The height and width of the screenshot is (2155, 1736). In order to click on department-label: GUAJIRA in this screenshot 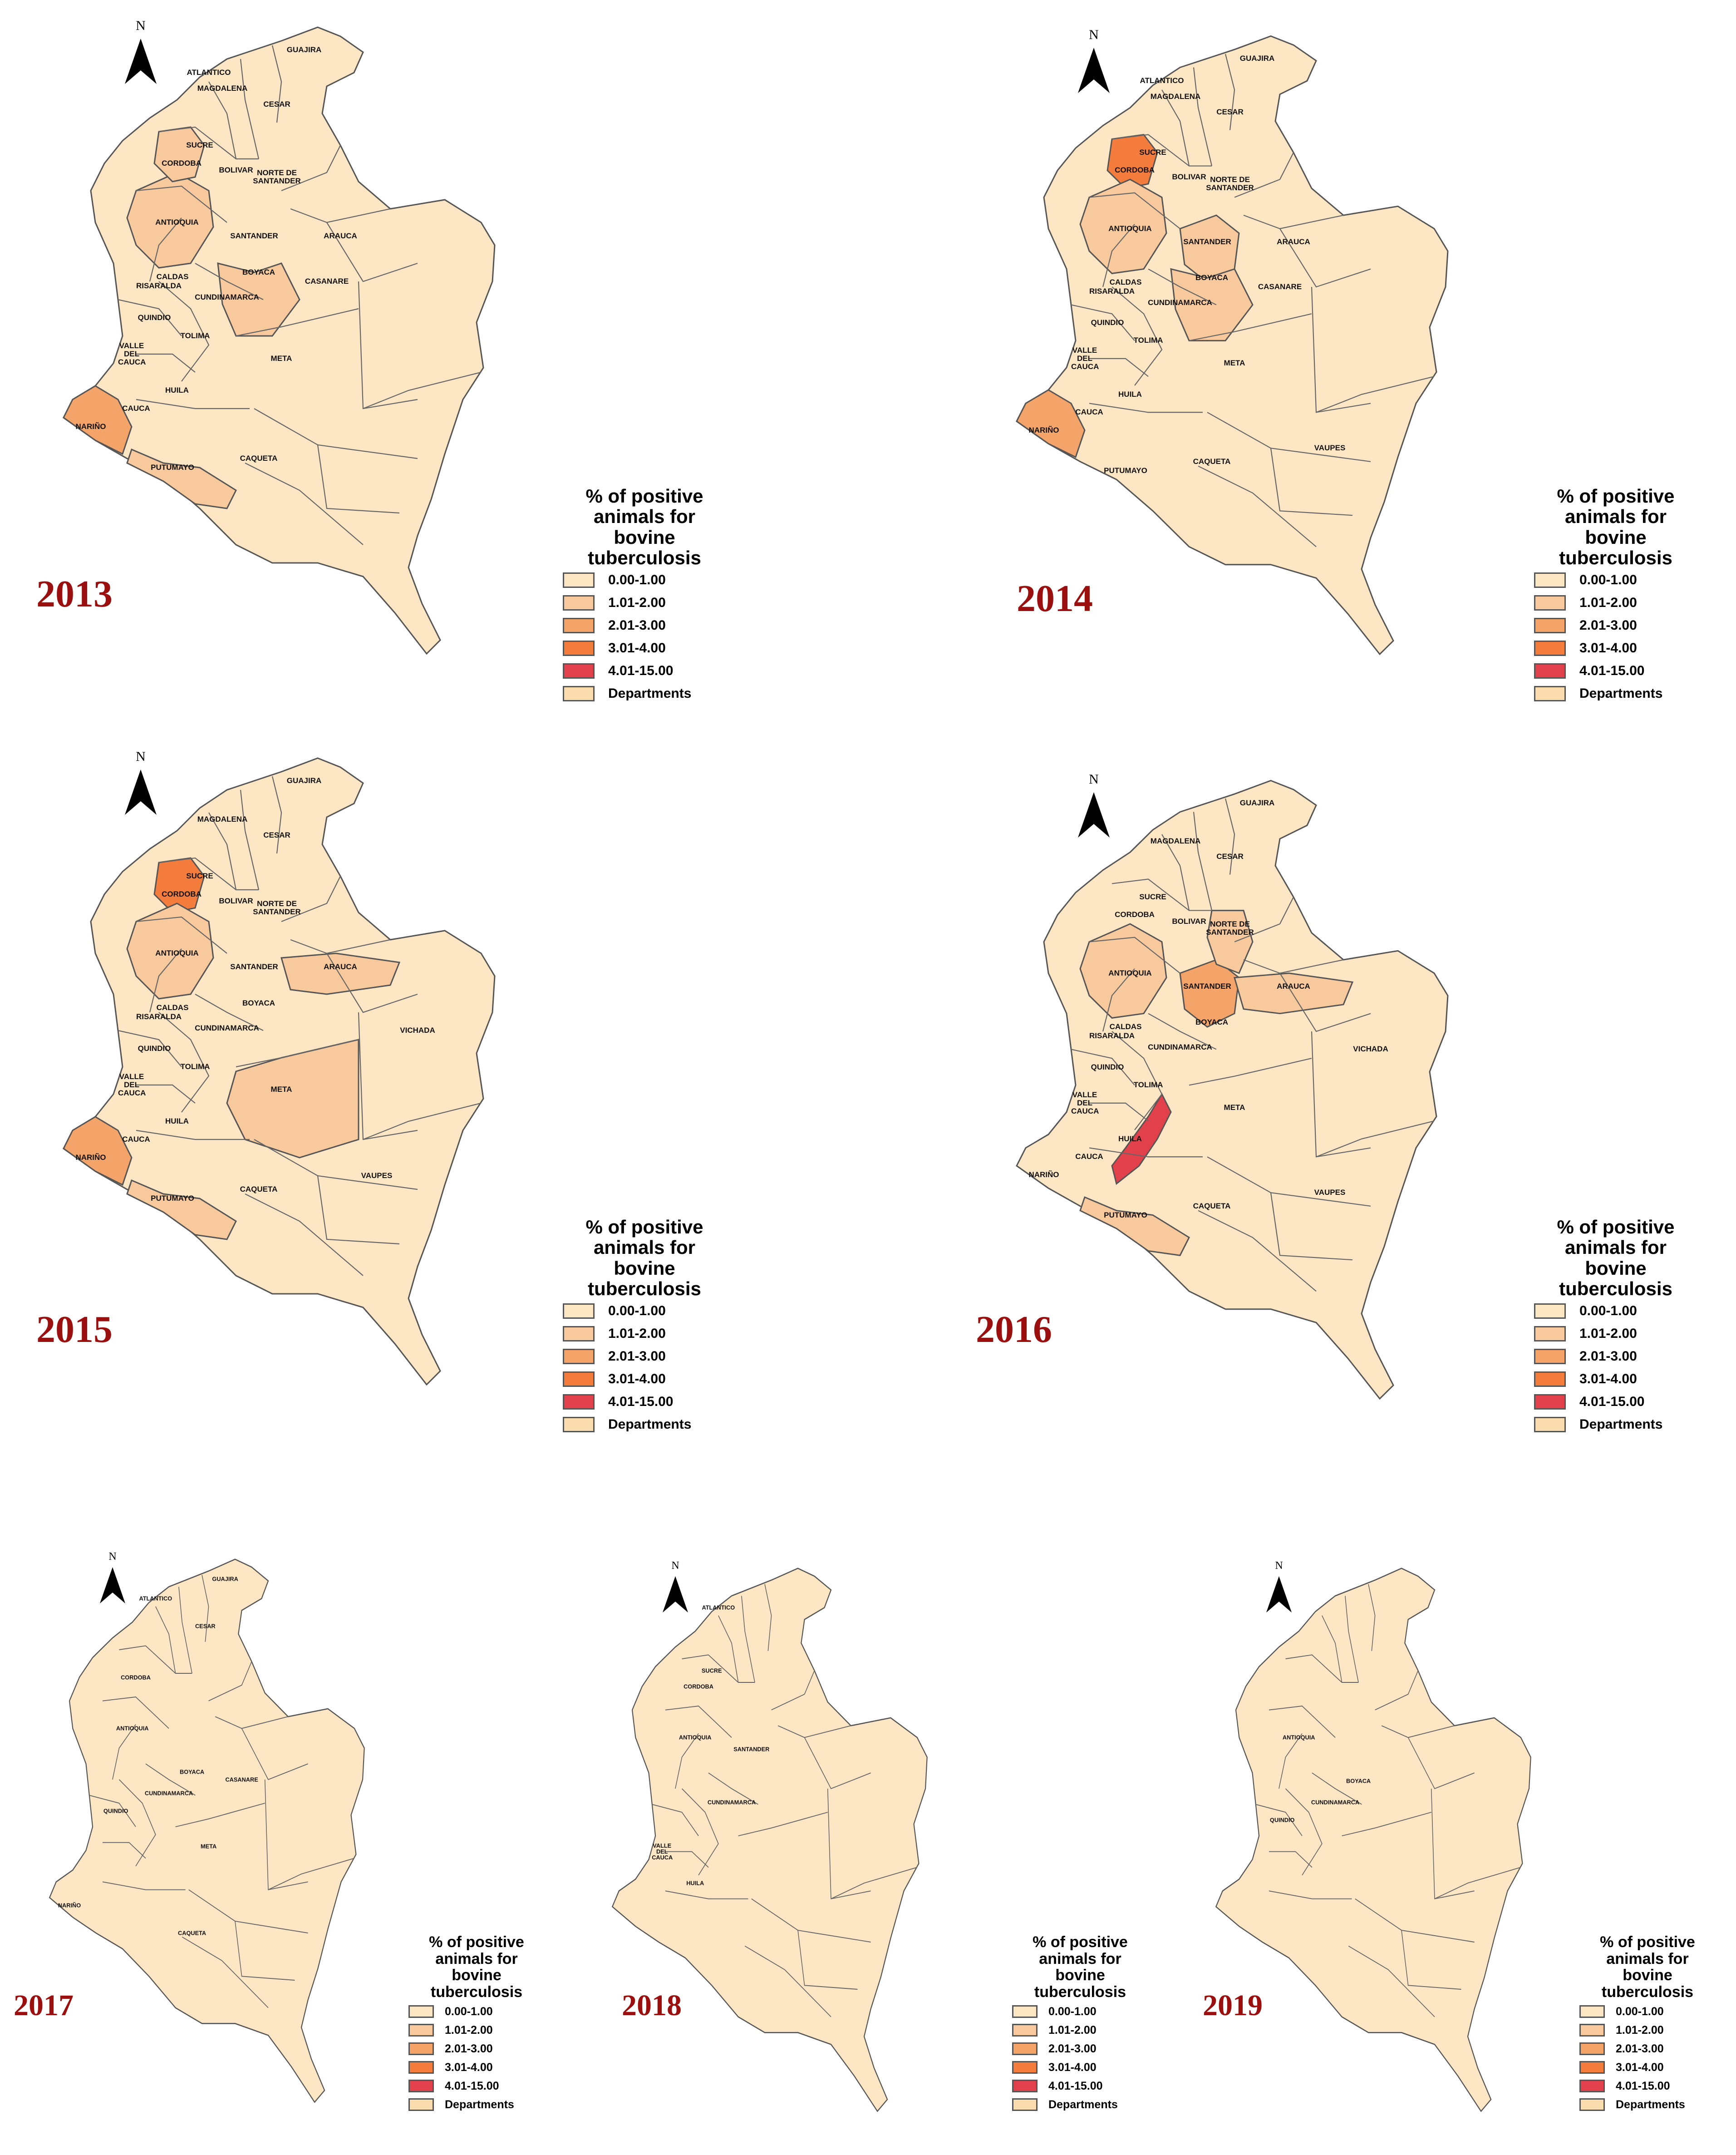, I will do `click(304, 50)`.